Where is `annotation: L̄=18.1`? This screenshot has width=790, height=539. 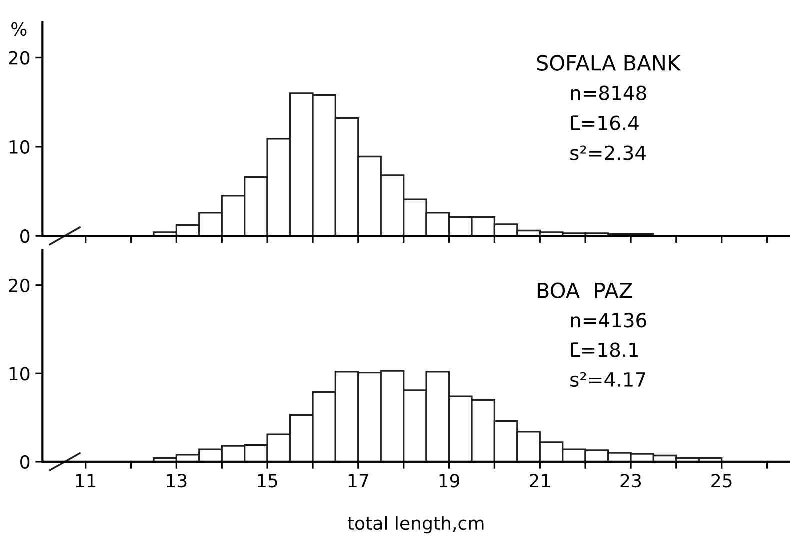 annotation: L̄=18.1 is located at coordinates (604, 350).